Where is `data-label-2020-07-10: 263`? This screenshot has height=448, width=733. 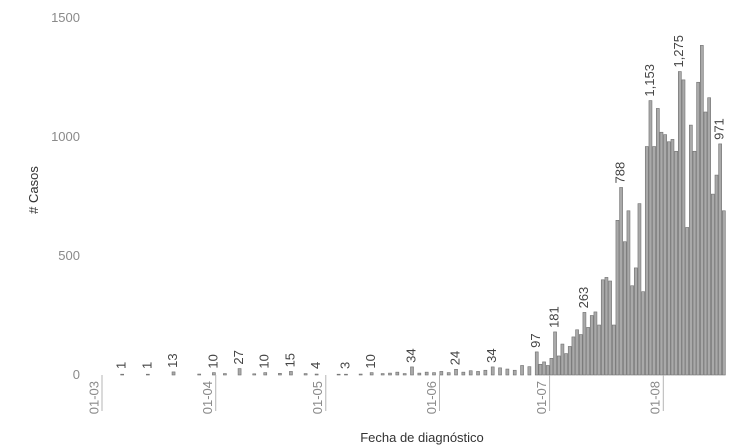 data-label-2020-07-10: 263 is located at coordinates (583, 298).